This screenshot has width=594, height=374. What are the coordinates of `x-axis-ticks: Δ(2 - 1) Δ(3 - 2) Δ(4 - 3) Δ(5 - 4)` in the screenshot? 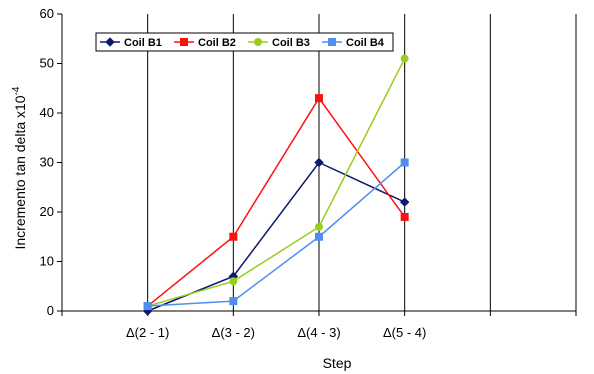 It's located at (319, 325).